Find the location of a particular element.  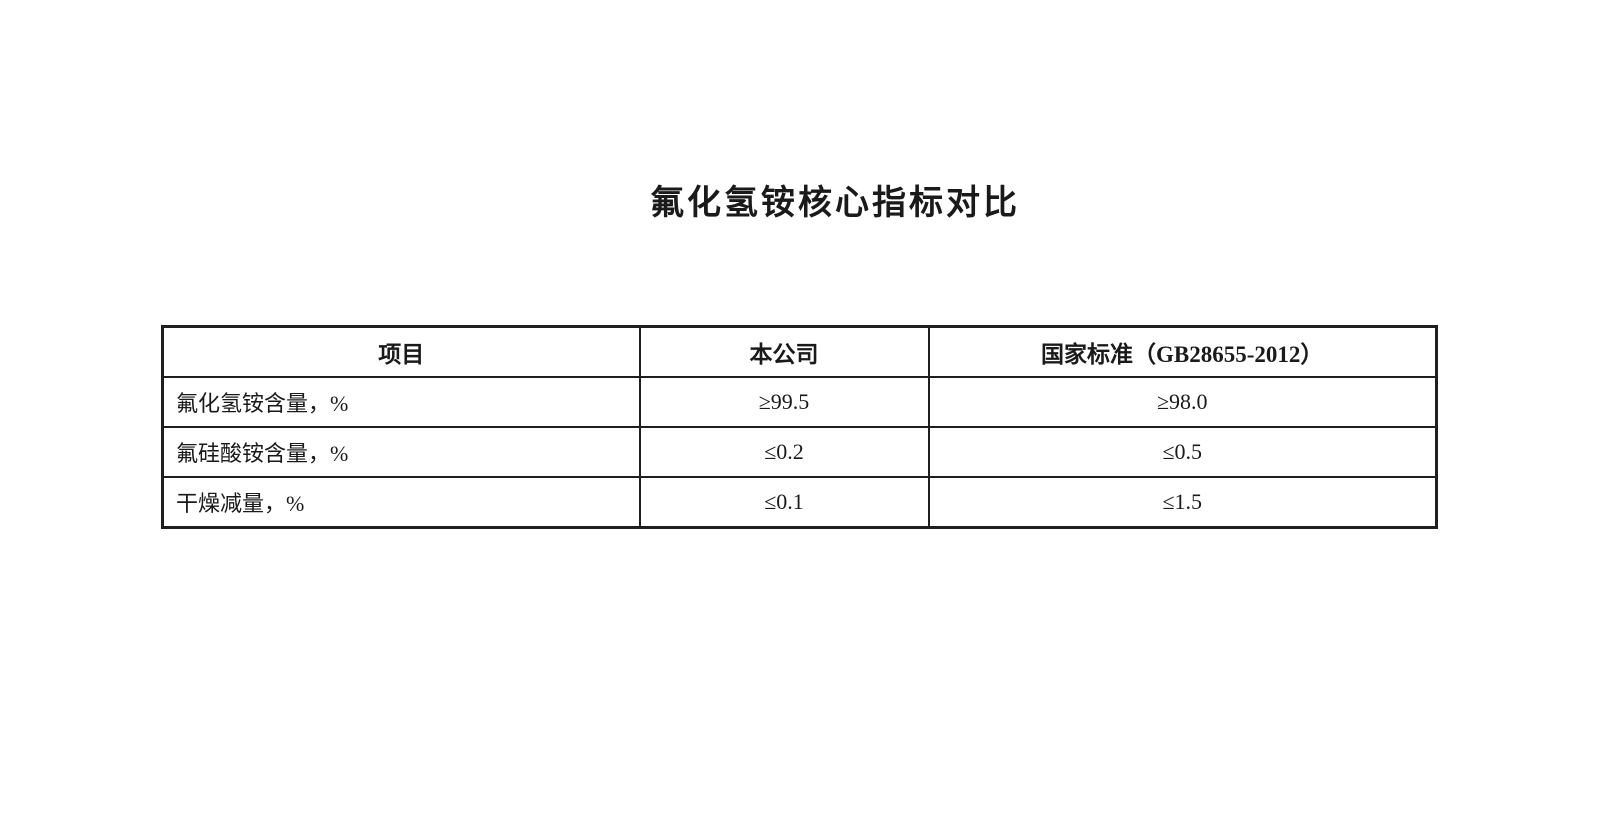

company-value-cell: ≤0.2 is located at coordinates (784, 452).